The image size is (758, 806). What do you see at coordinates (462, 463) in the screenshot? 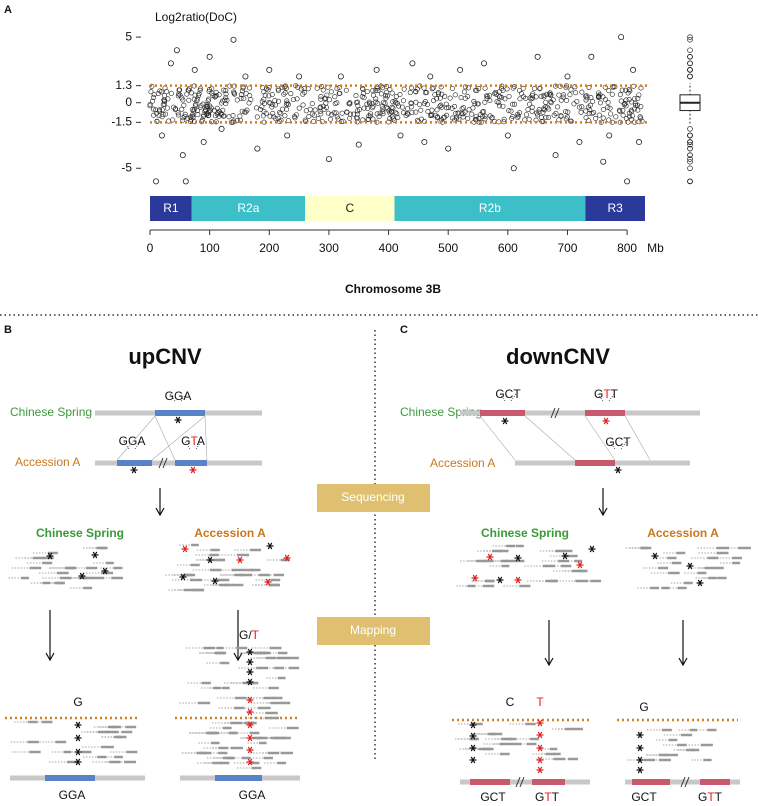
I see `genome-label: Accession A` at bounding box center [462, 463].